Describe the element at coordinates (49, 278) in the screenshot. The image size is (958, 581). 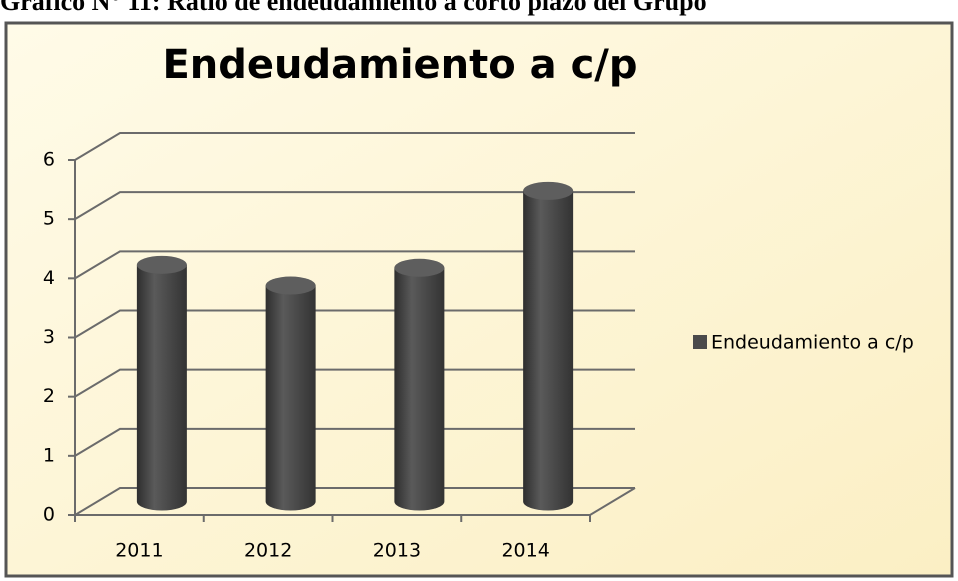
I see `y-tick-label: 4` at that location.